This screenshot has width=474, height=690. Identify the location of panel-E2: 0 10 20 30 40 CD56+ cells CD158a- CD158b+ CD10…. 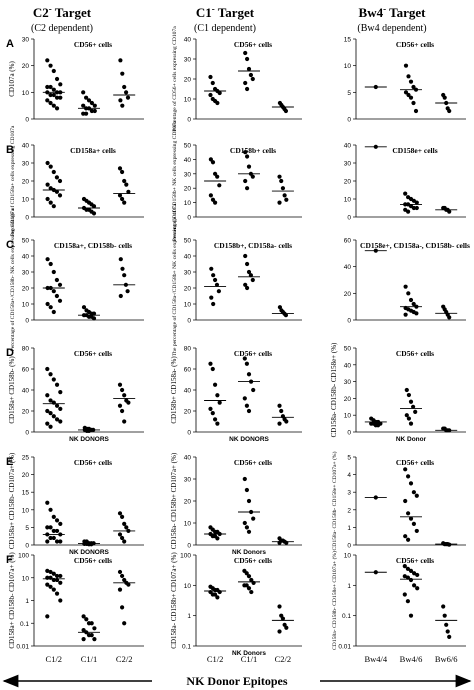
(236, 504).